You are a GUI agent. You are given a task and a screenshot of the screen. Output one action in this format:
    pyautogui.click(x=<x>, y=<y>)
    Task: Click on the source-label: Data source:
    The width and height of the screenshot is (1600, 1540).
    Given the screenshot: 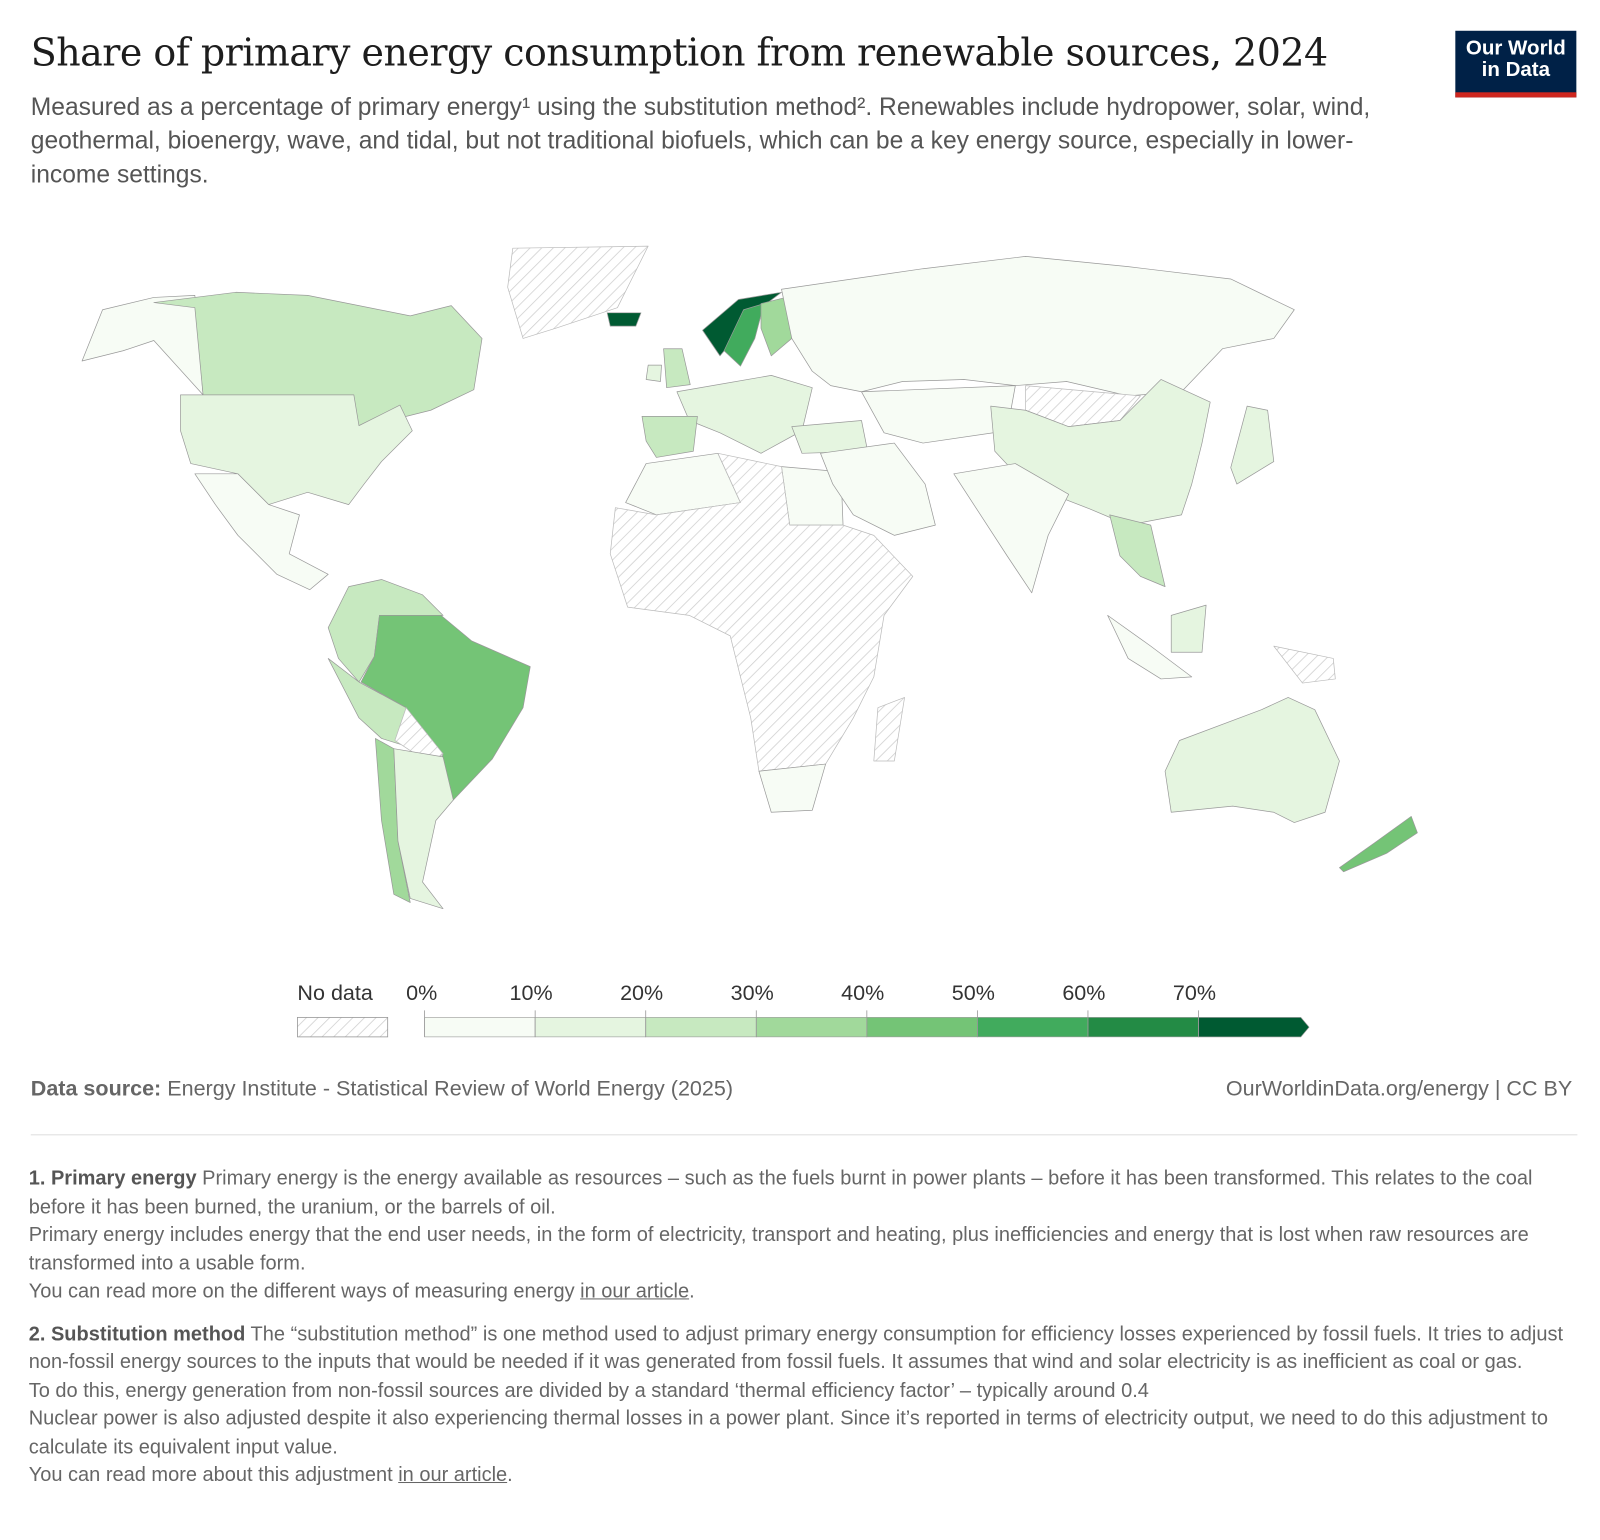 What is the action you would take?
    pyautogui.click(x=96, y=1088)
    